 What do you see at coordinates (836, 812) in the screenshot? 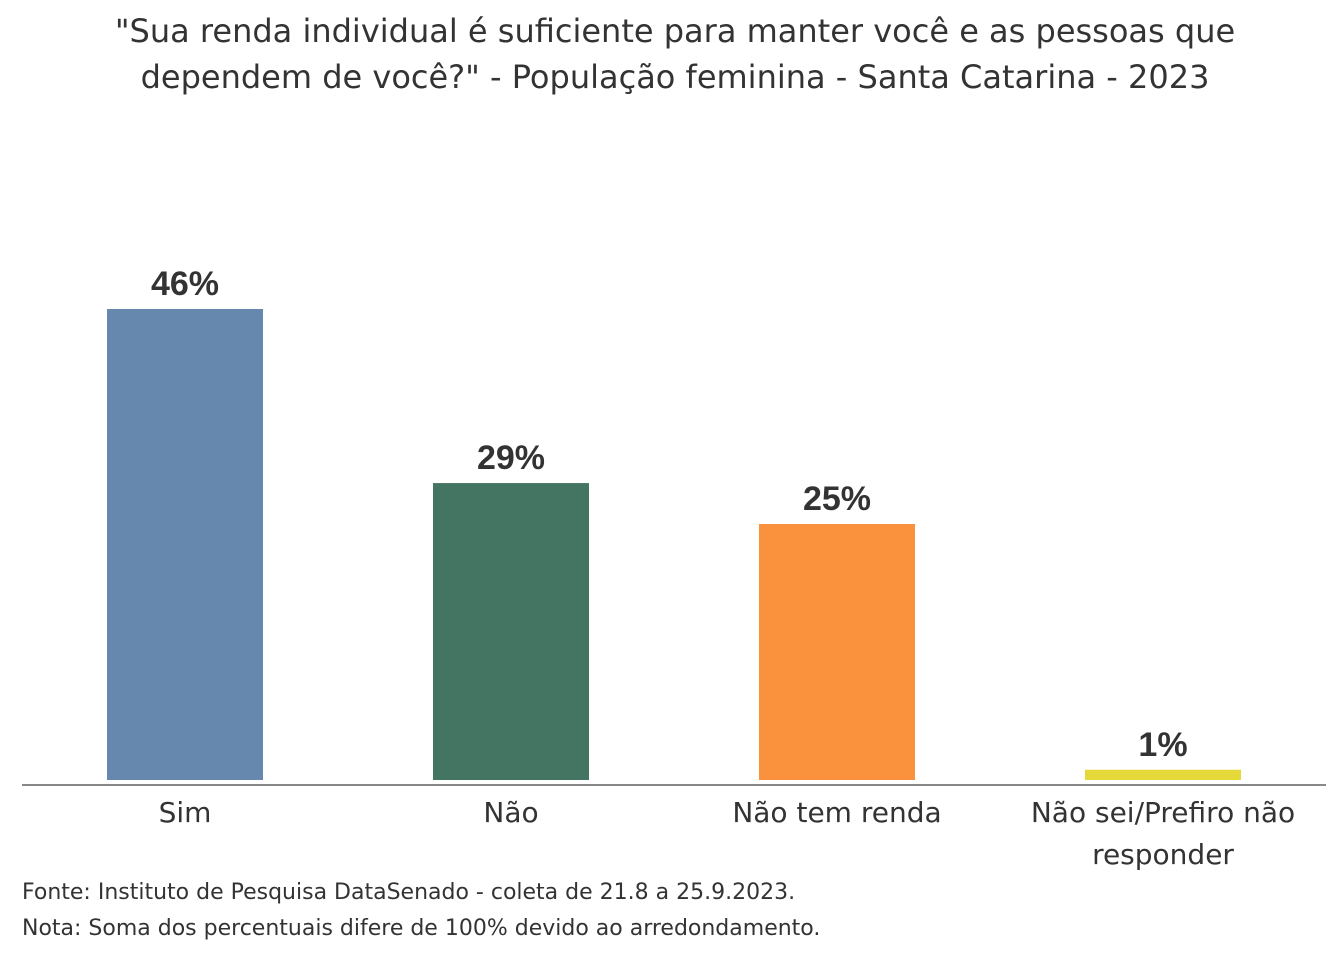
I see `category-label-3: Não tem renda` at bounding box center [836, 812].